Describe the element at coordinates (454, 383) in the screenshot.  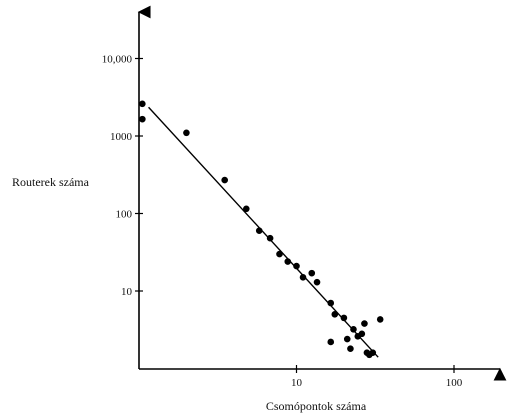
I see `x-tick-label: 100` at that location.